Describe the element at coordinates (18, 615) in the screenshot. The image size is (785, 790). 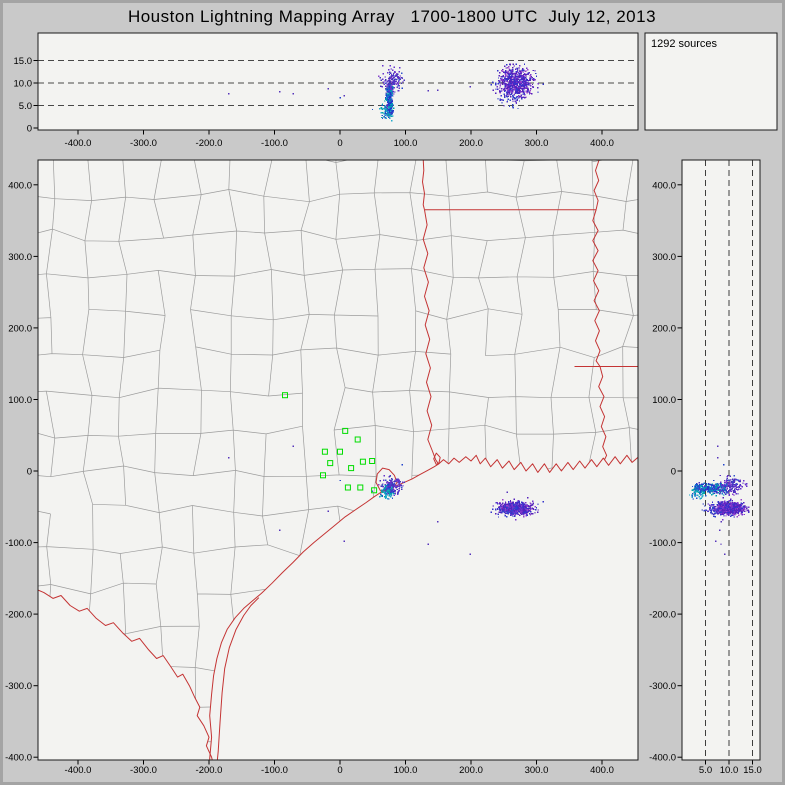
I see `tick-label: -200.0` at that location.